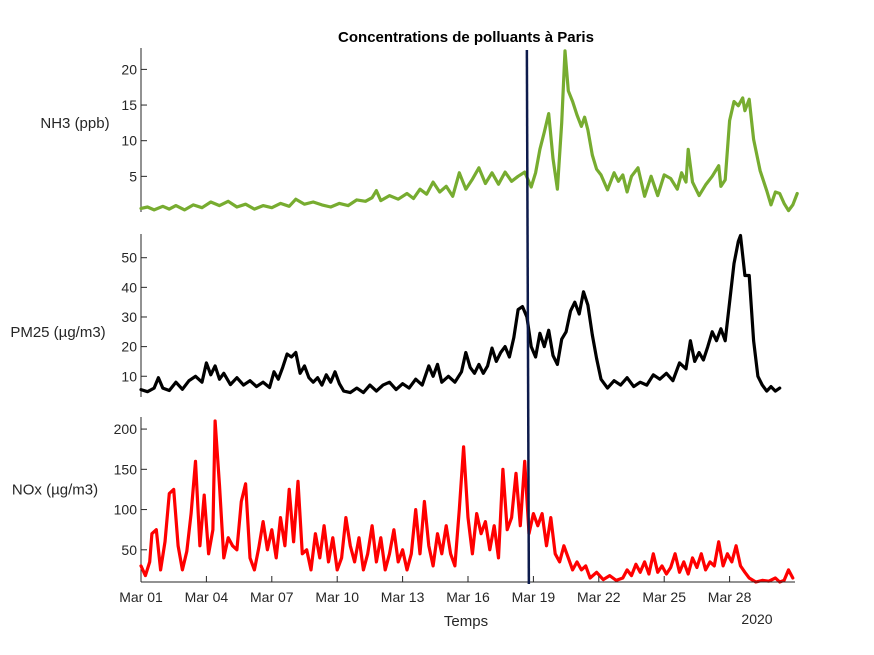  Describe the element at coordinates (55, 489) in the screenshot. I see `y-axis-label: NOx (µg/m3)` at that location.